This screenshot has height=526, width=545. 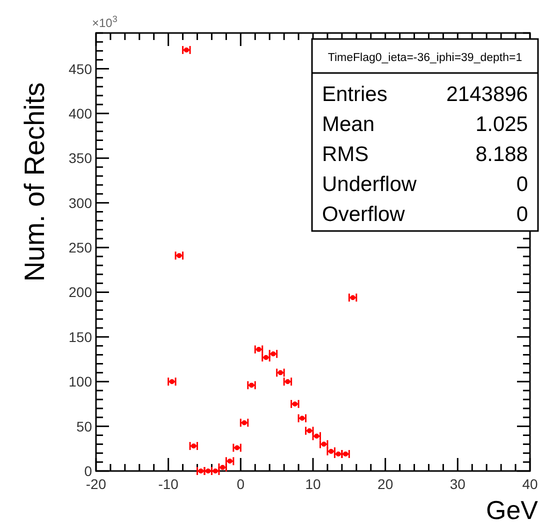 I want to click on annotation: Overflow, so click(x=364, y=214).